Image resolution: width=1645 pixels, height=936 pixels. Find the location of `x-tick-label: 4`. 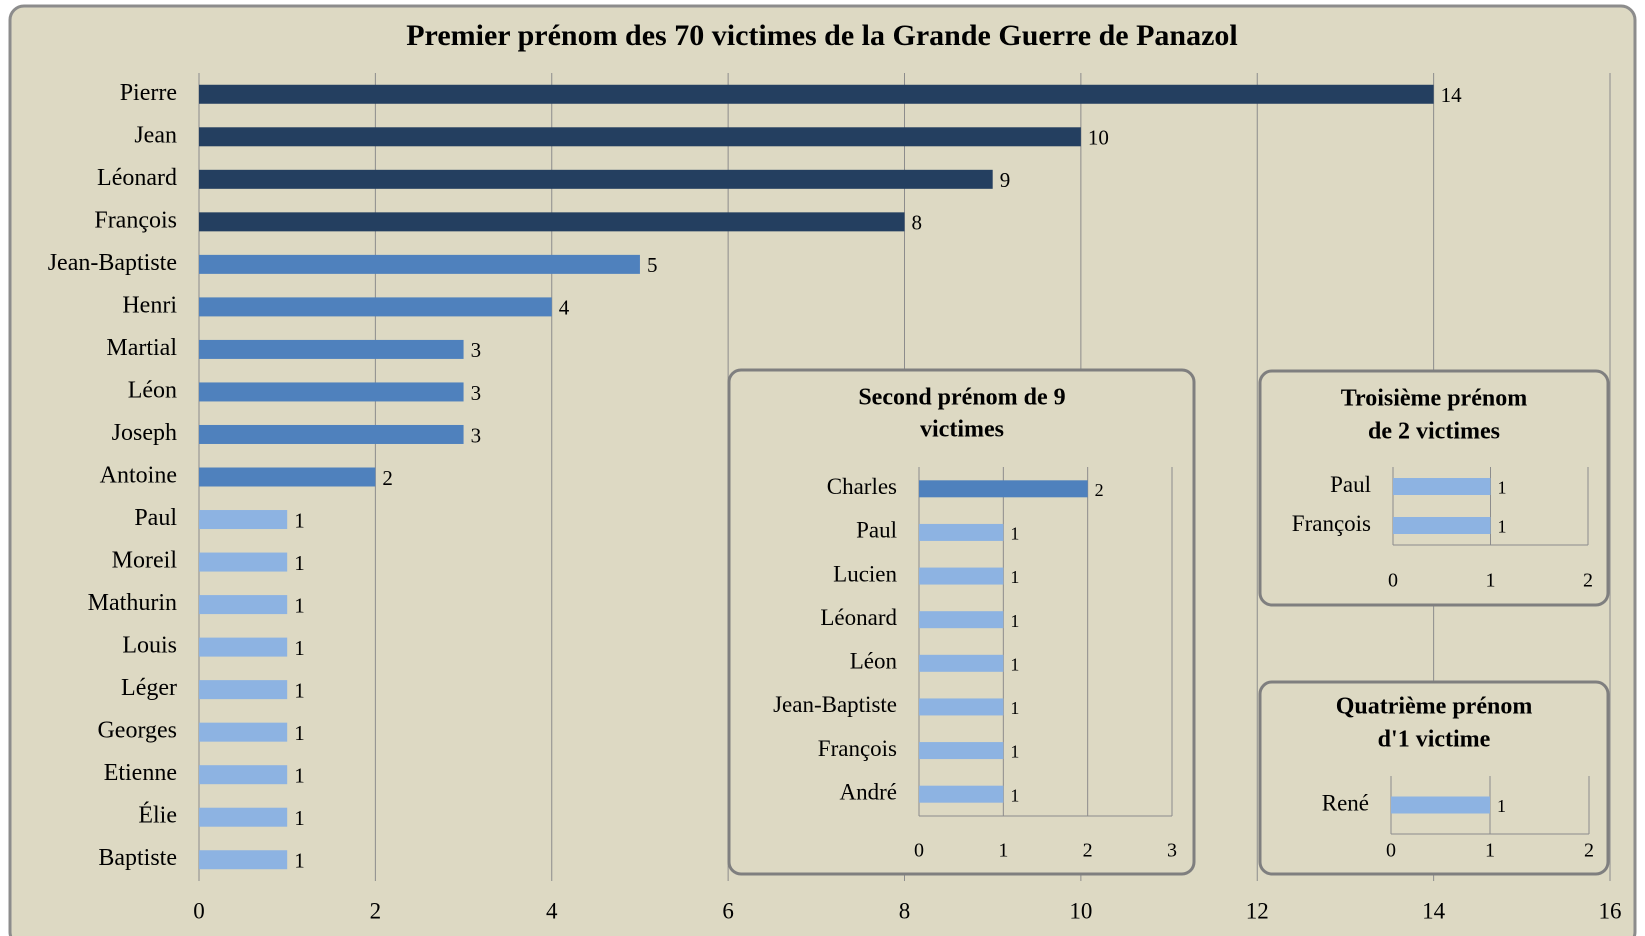

x-tick-label: 4 is located at coordinates (552, 910).